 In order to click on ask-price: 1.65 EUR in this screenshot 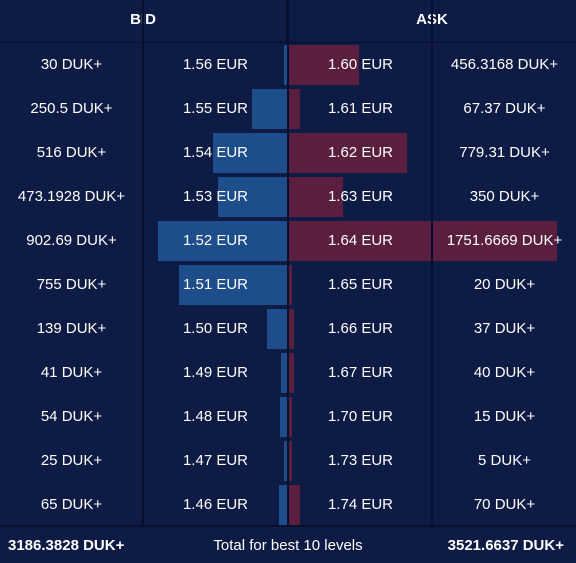, I will do `click(360, 284)`.